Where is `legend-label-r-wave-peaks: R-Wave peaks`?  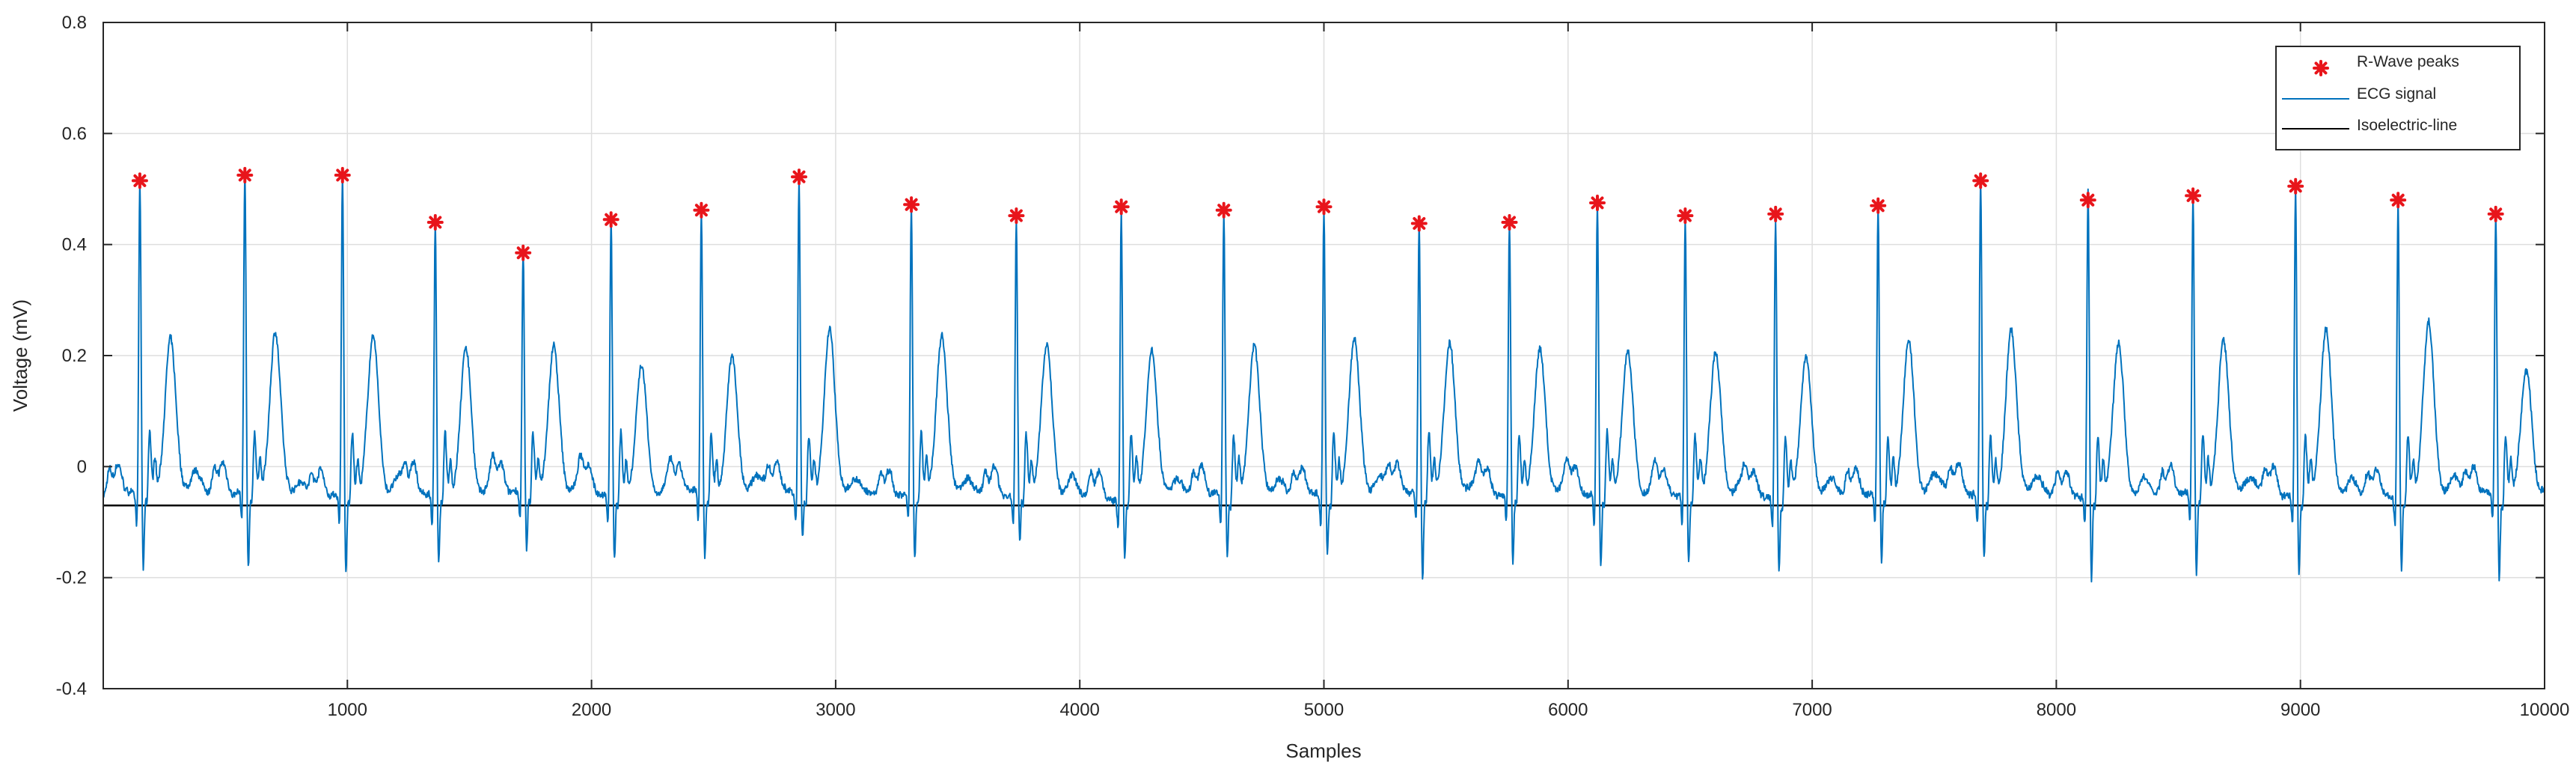 legend-label-r-wave-peaks: R-Wave peaks is located at coordinates (2408, 61).